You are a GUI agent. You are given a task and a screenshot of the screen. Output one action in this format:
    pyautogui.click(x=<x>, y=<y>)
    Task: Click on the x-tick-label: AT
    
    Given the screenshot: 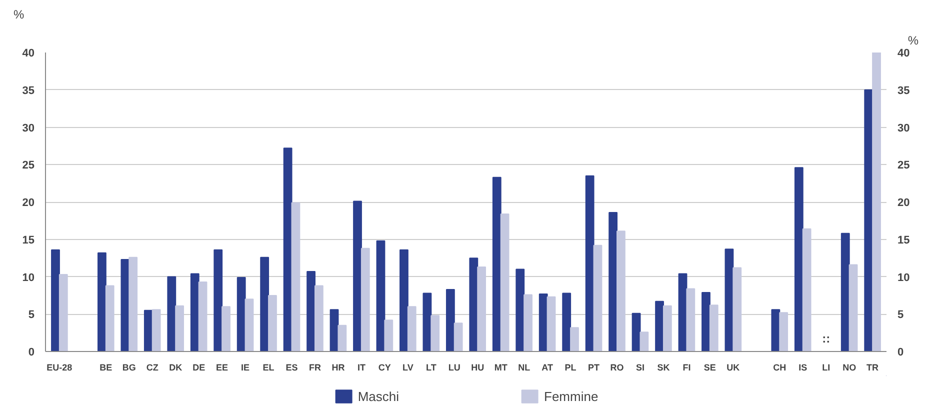 What is the action you would take?
    pyautogui.click(x=548, y=367)
    